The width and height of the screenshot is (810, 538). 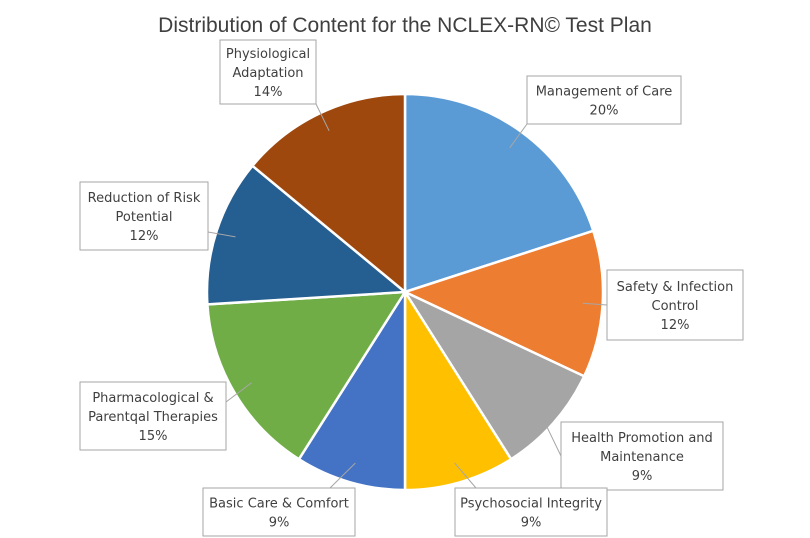 What do you see at coordinates (352, 389) in the screenshot?
I see `pie-slice-basic-care-comfort` at bounding box center [352, 389].